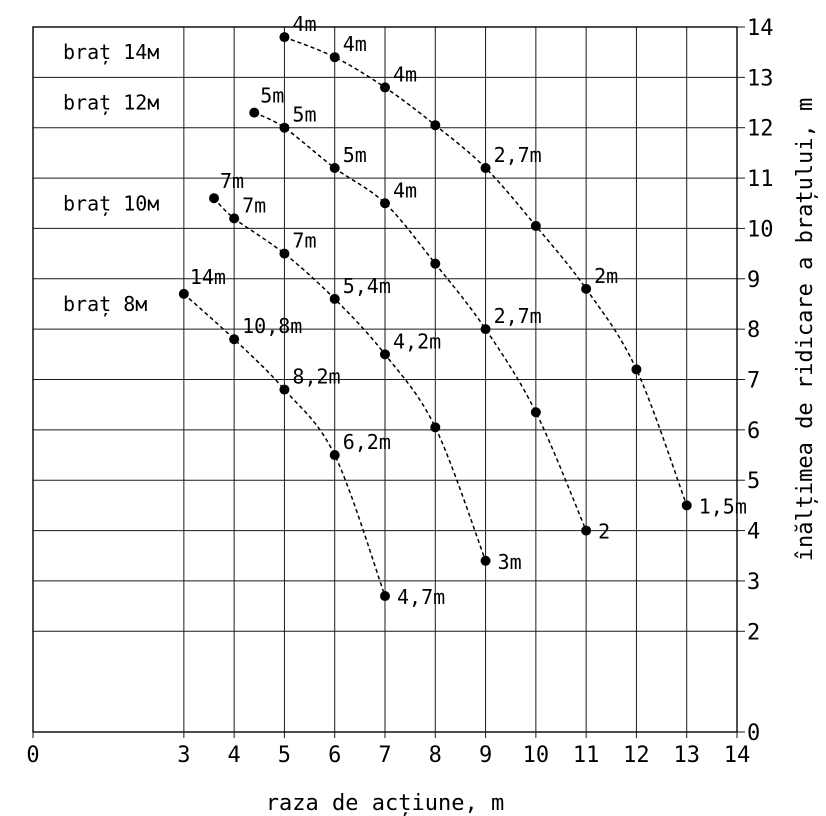 The height and width of the screenshot is (816, 826). Describe the element at coordinates (760, 179) in the screenshot. I see `y-tick-label: 11` at that location.